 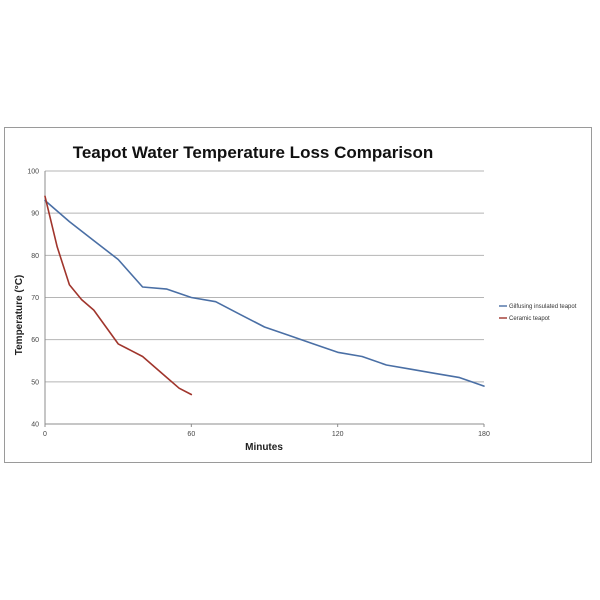 I want to click on series-line-ceramic-teapot, so click(x=118, y=295).